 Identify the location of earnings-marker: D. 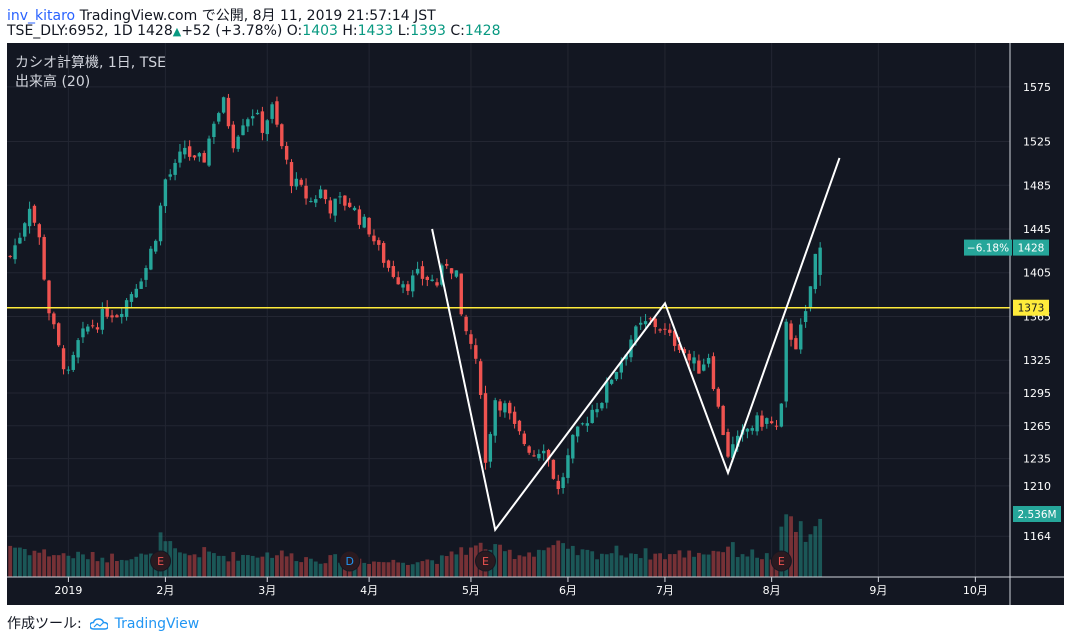
(350, 561).